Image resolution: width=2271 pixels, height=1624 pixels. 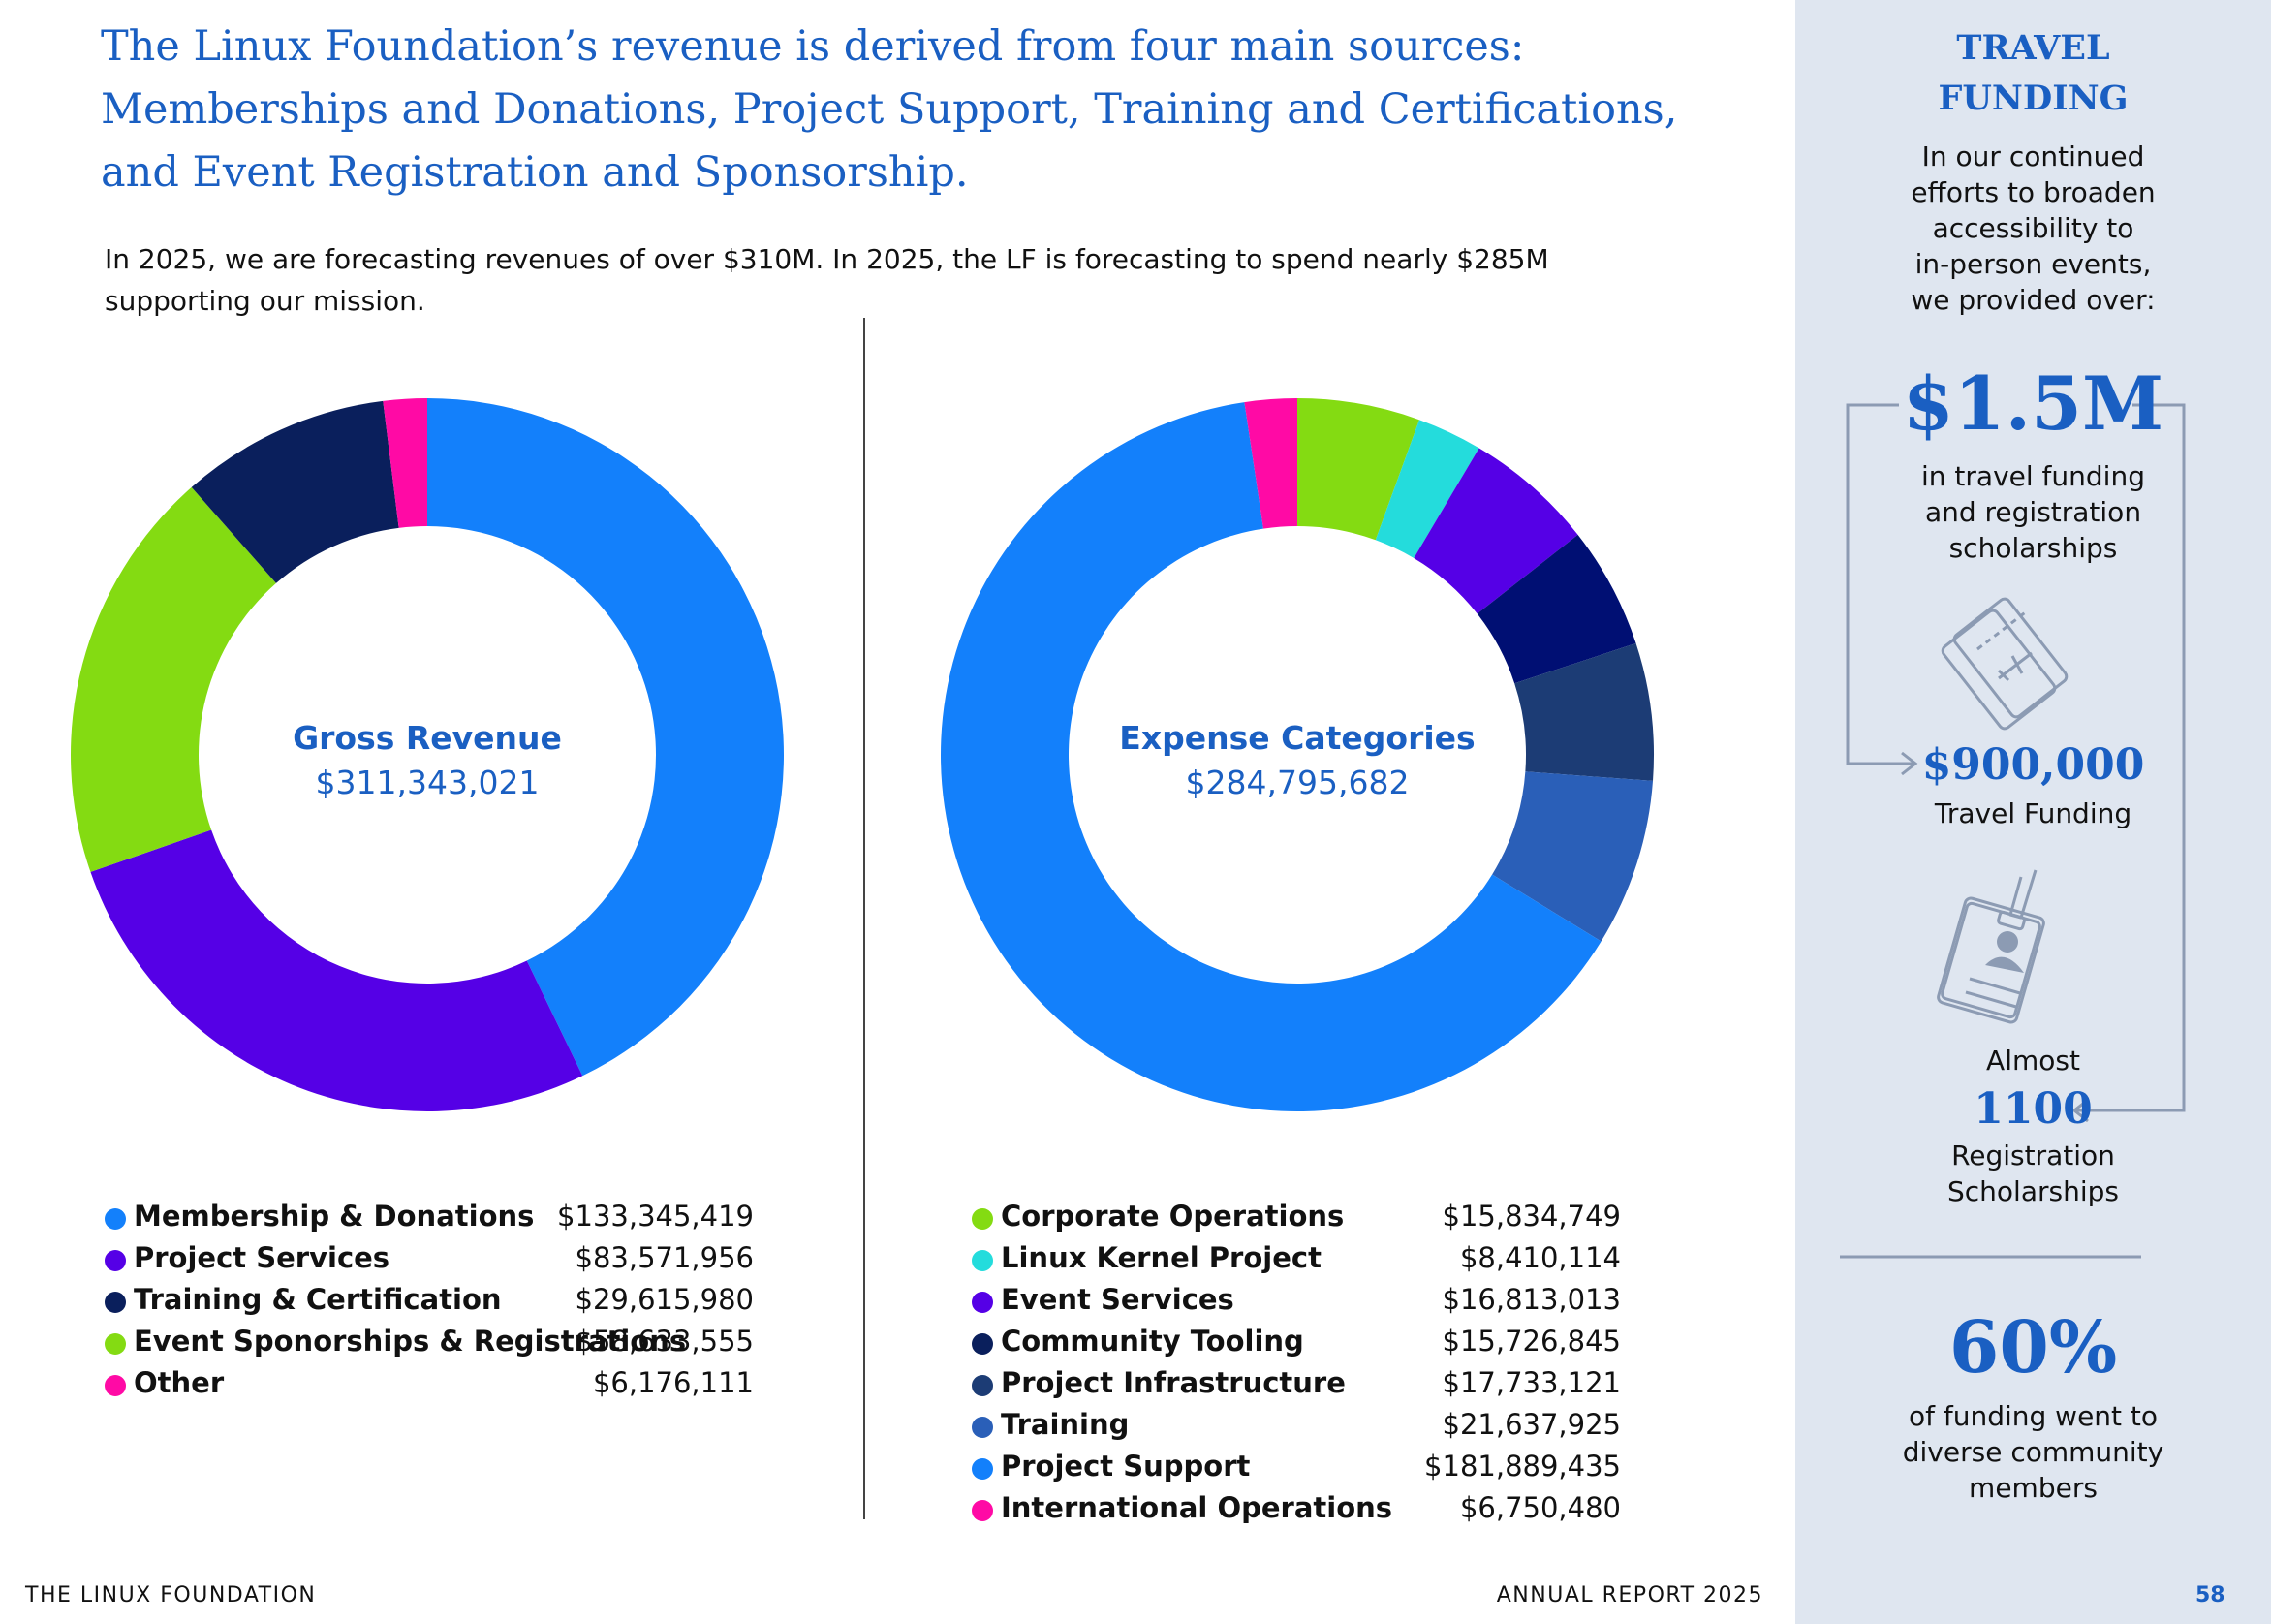 What do you see at coordinates (1126, 1466) in the screenshot?
I see `legend-label: Project Support` at bounding box center [1126, 1466].